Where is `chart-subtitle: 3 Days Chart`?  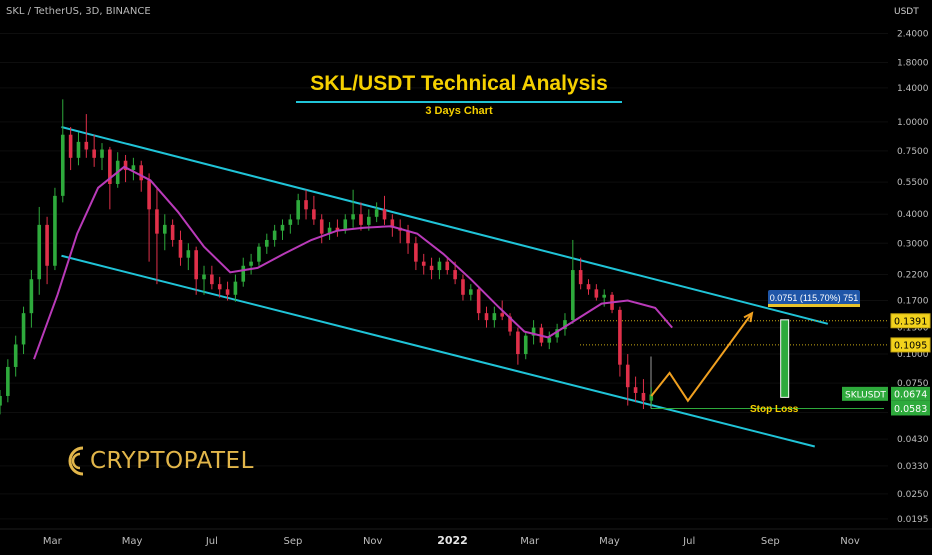
chart-subtitle: 3 Days Chart is located at coordinates (459, 111).